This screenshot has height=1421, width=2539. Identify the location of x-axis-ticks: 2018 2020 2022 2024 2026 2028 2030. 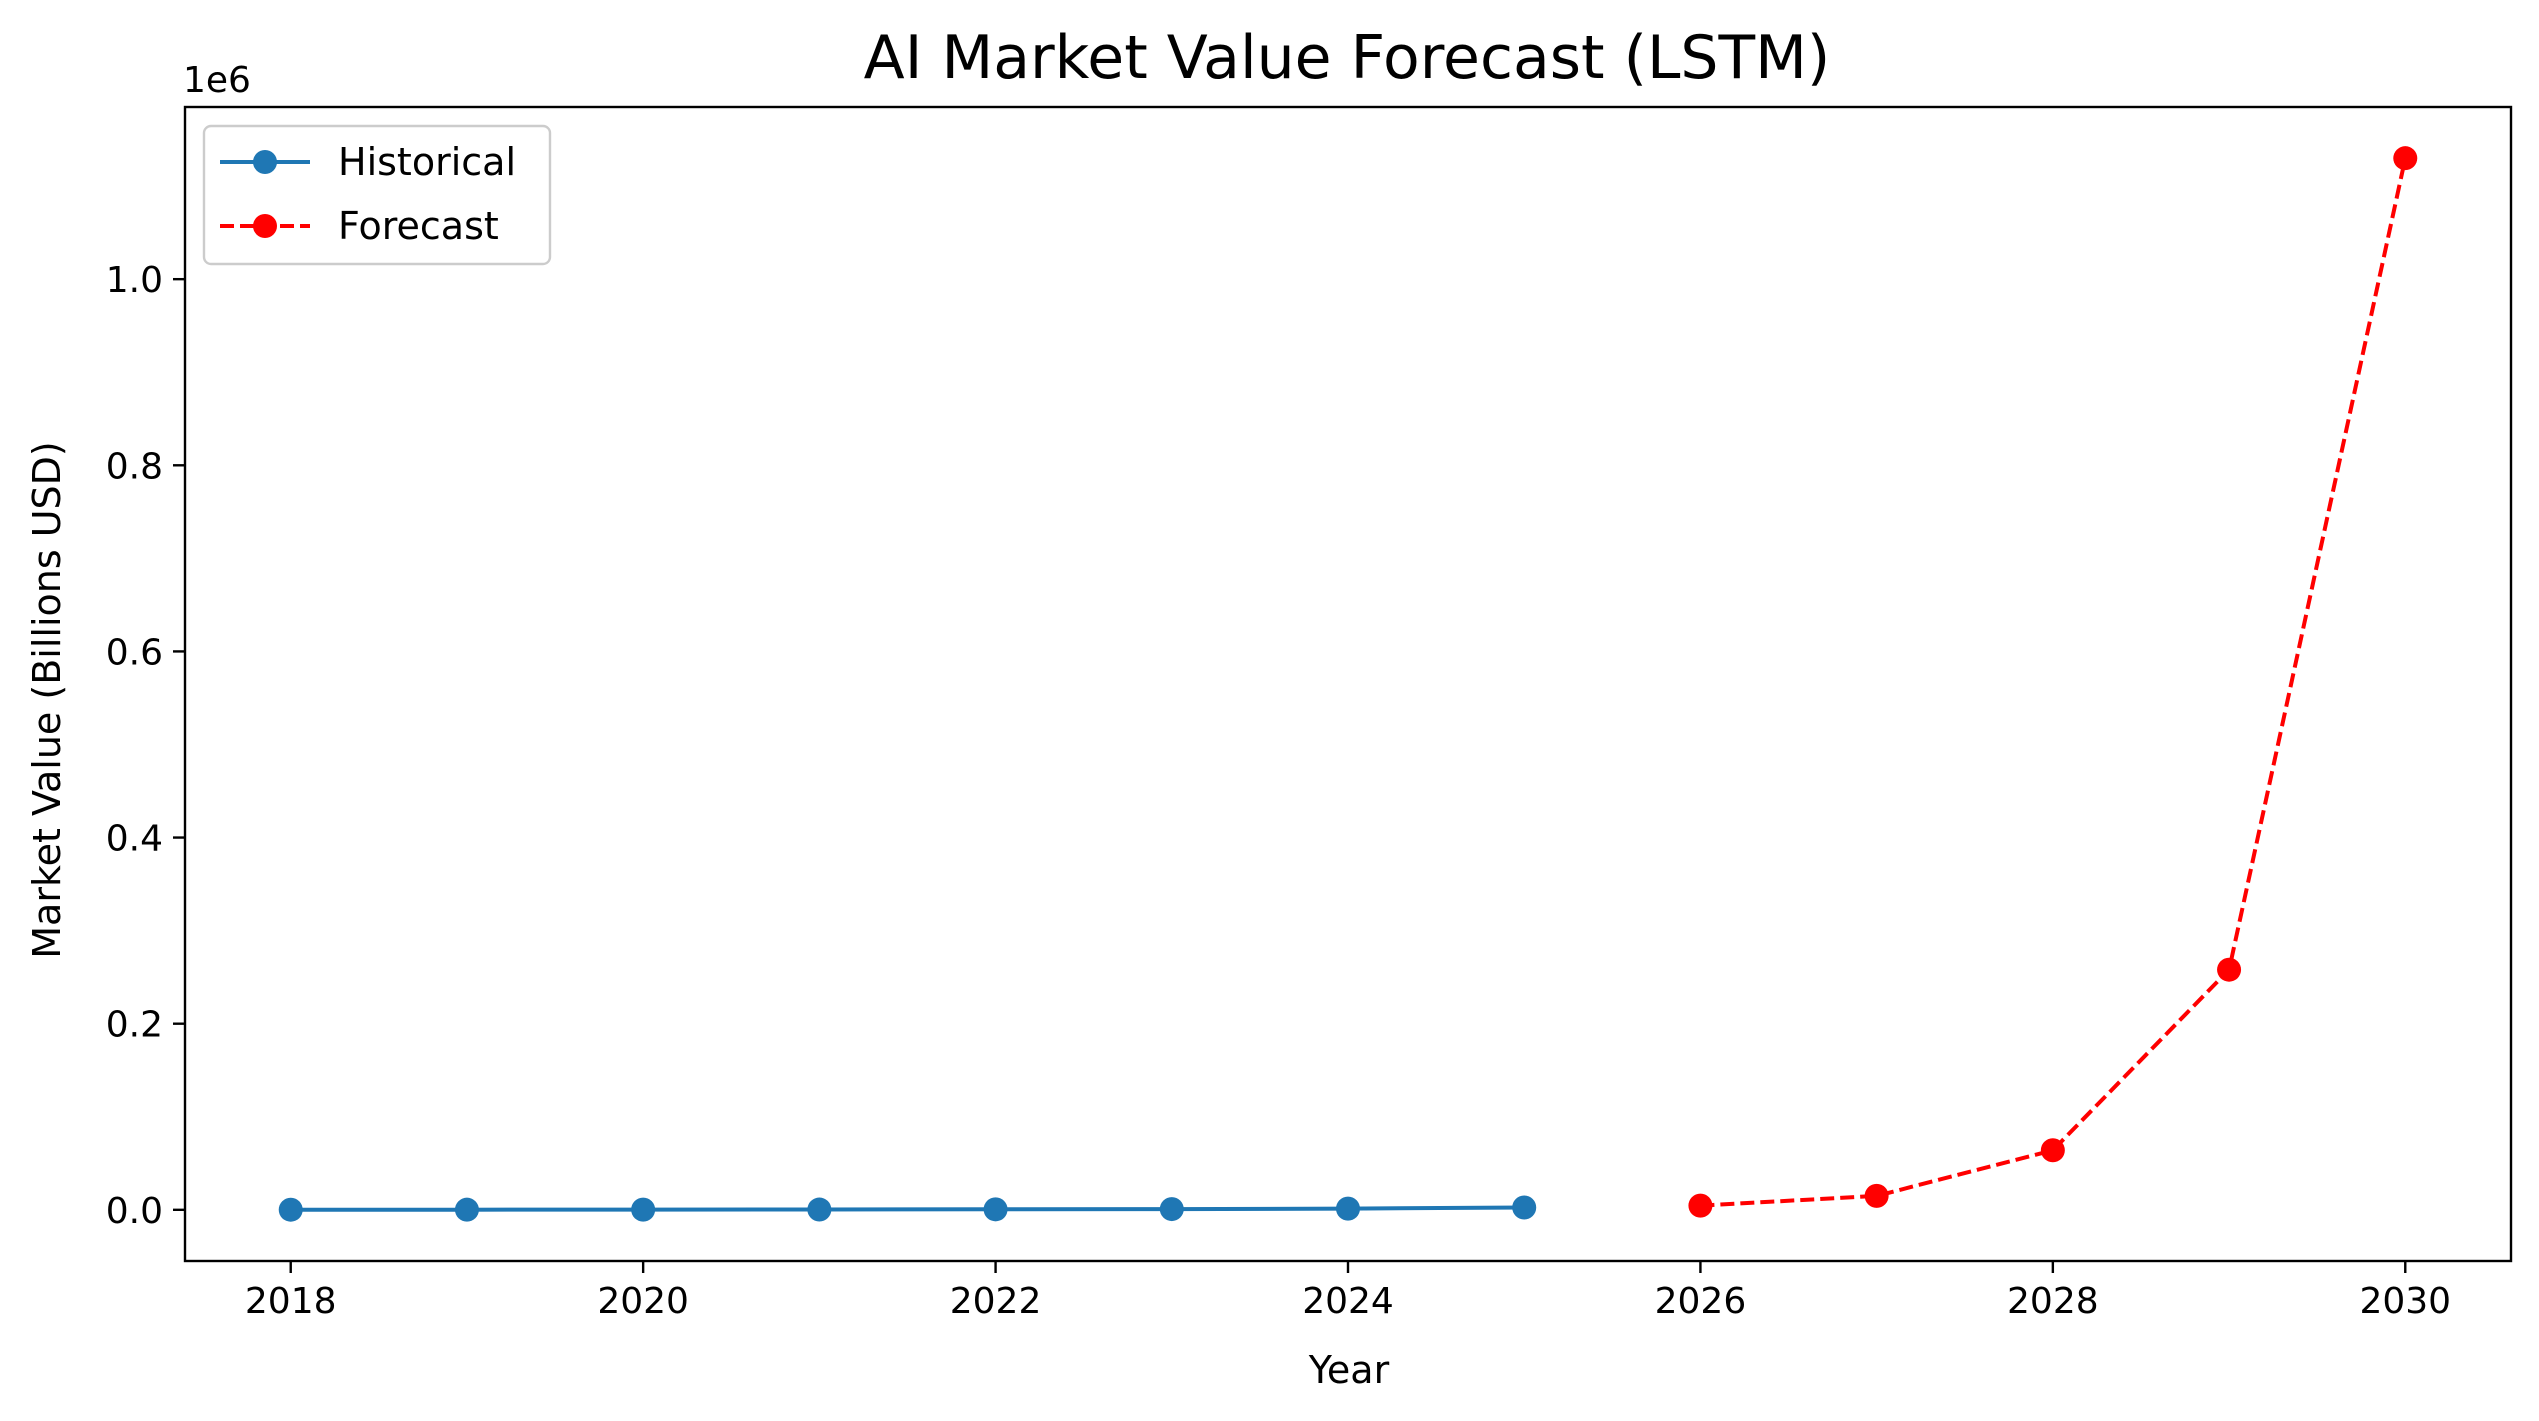
(1348, 1291).